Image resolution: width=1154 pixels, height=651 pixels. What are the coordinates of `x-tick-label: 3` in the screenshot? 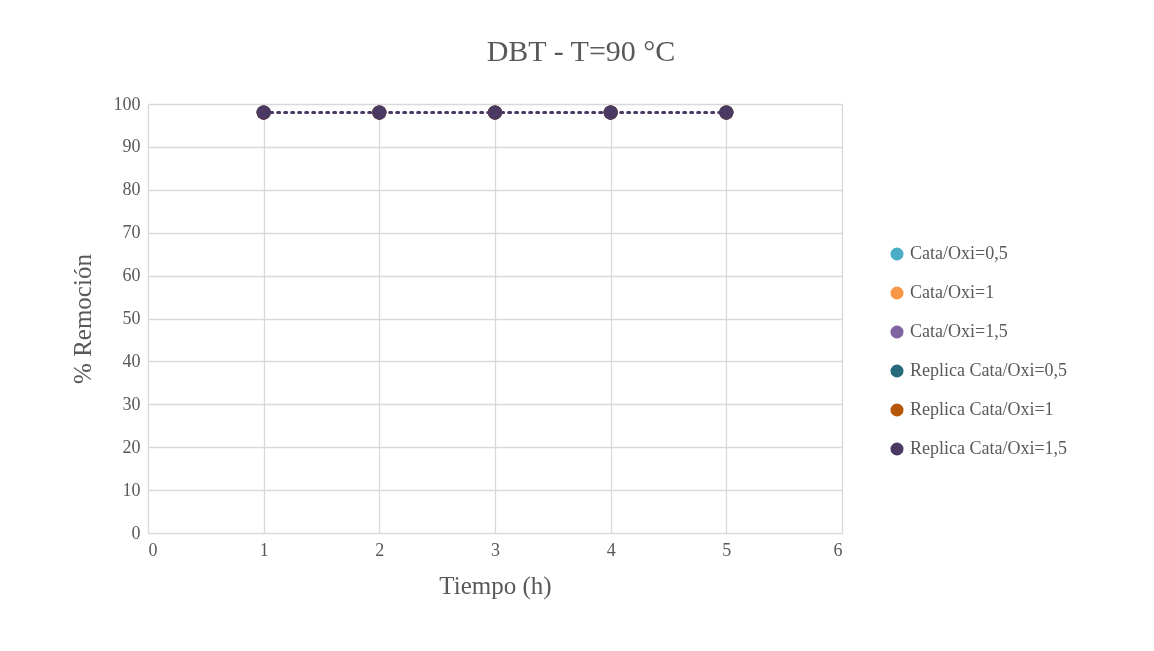 It's located at (495, 549).